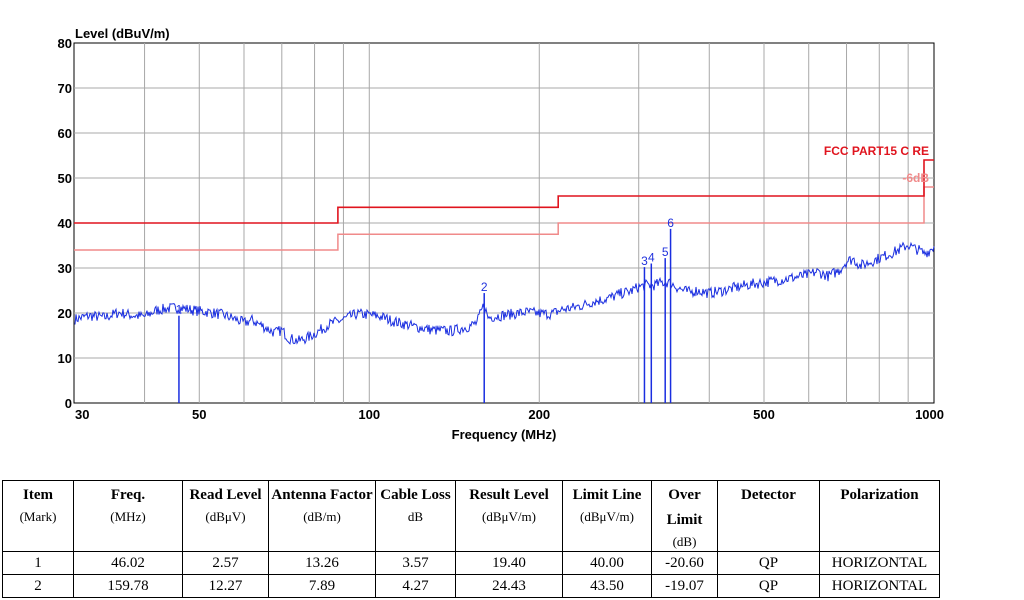 The image size is (1024, 600). I want to click on header-unit: (MHz), so click(128, 516).